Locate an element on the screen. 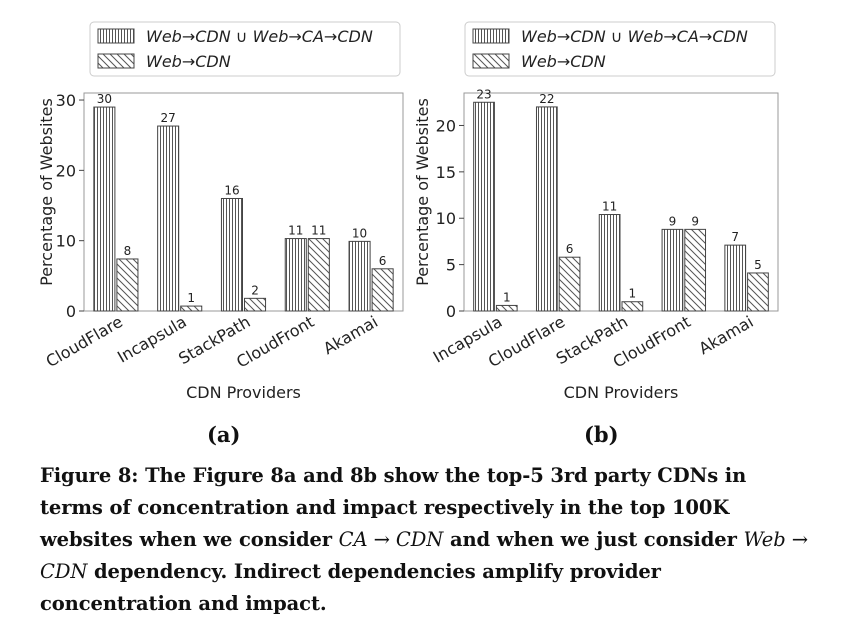 Image resolution: width=855 pixels, height=635 pixels. bar-value-label: 27 is located at coordinates (168, 118).